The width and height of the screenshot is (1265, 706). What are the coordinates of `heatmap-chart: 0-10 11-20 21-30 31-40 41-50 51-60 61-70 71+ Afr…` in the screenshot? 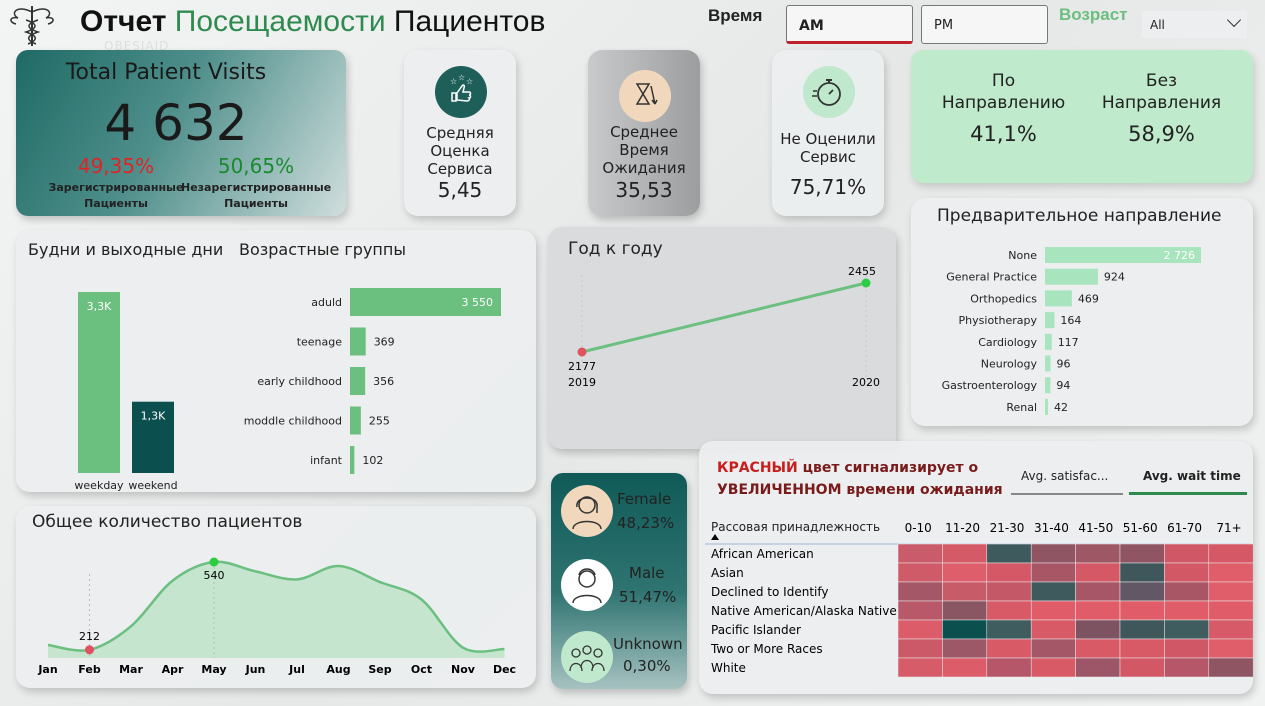 It's located at (979, 599).